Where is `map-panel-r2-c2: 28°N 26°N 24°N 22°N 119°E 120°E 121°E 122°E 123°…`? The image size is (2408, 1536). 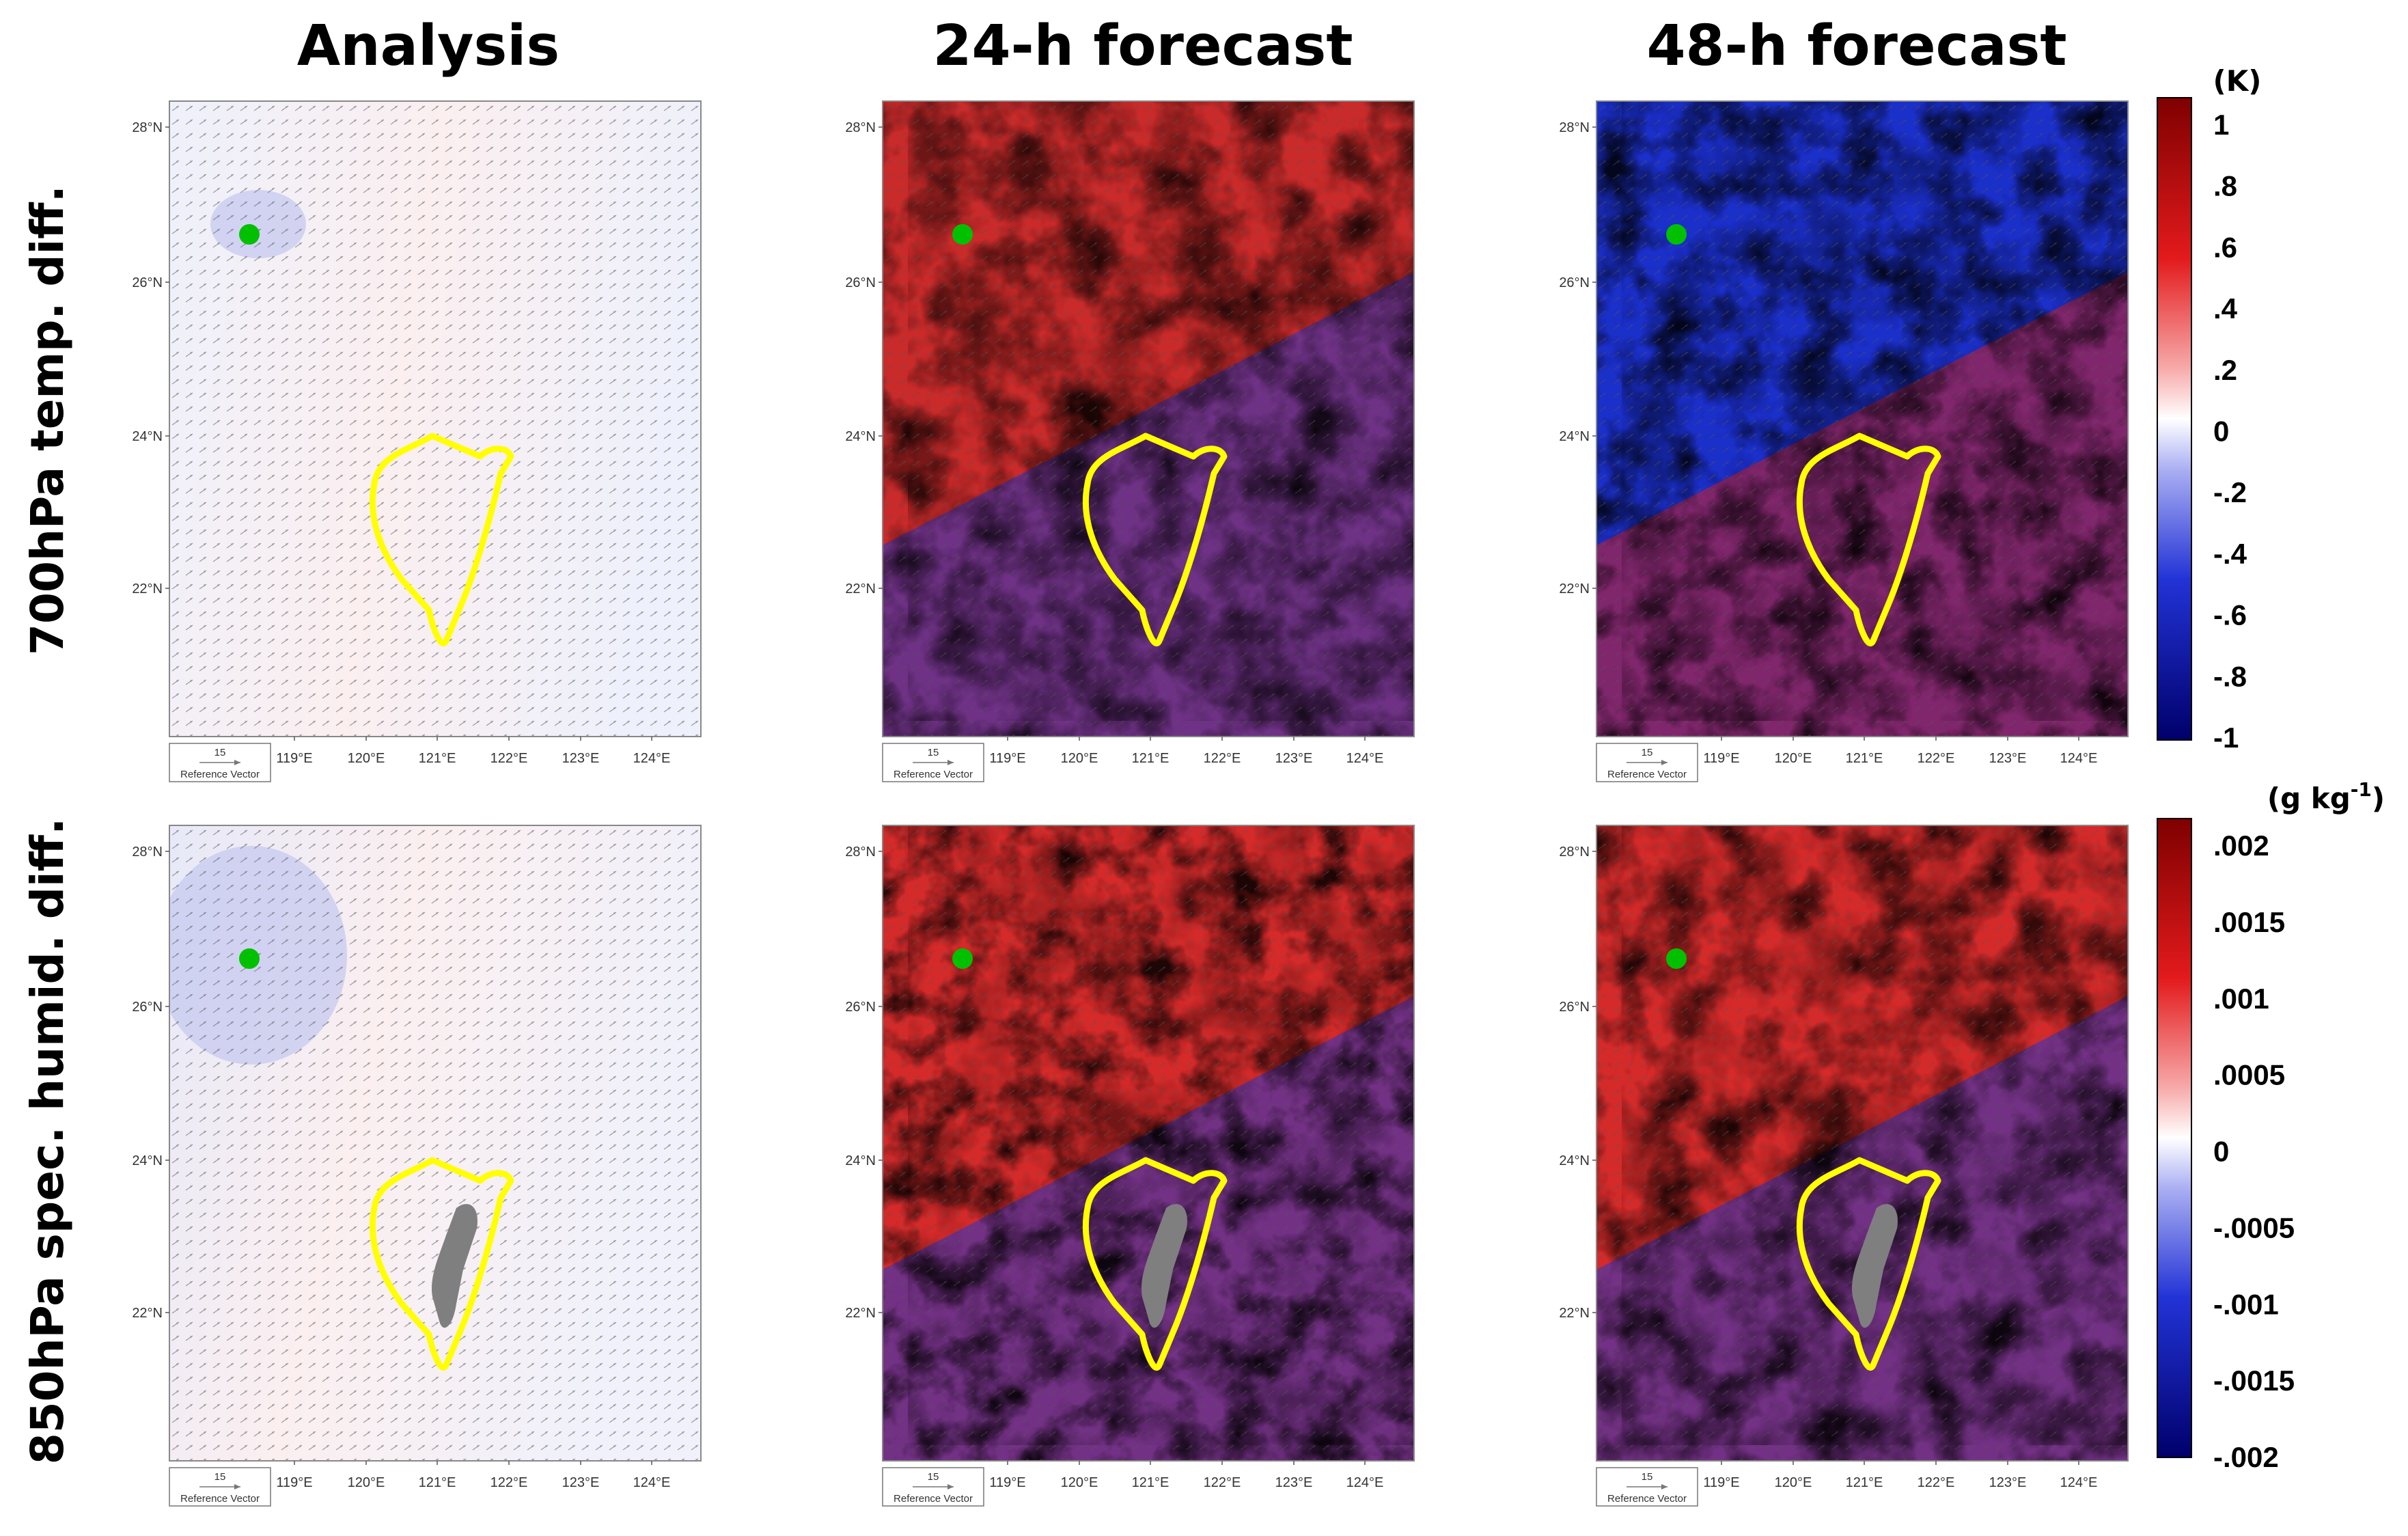 map-panel-r2-c2: 28°N 26°N 24°N 22°N 119°E 120°E 121°E 122°E 123°… is located at coordinates (1130, 1166).